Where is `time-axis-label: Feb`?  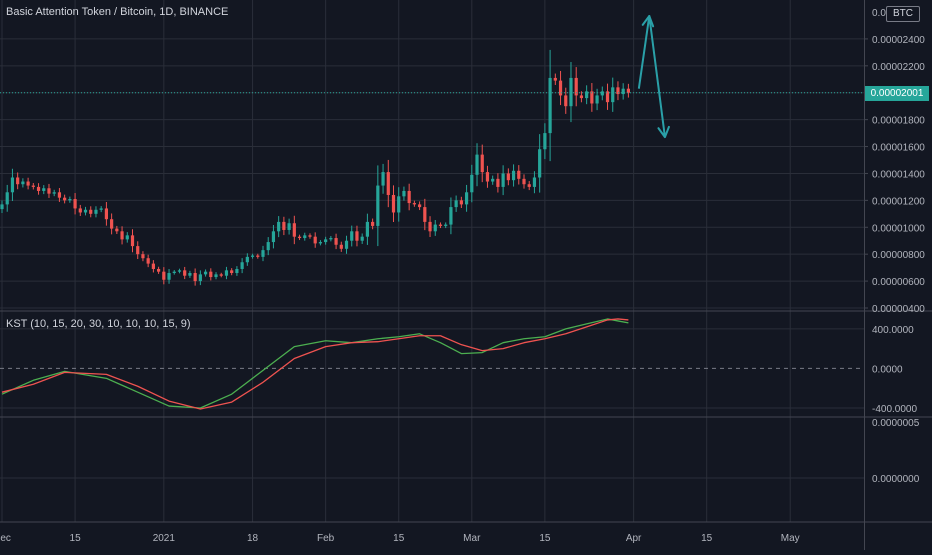
time-axis-label: Feb is located at coordinates (326, 538).